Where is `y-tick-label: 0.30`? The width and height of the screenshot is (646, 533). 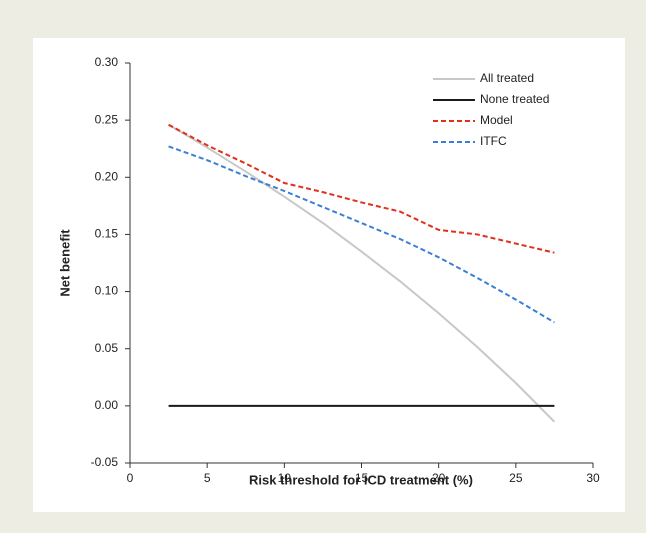
y-tick-label: 0.30 is located at coordinates (107, 62).